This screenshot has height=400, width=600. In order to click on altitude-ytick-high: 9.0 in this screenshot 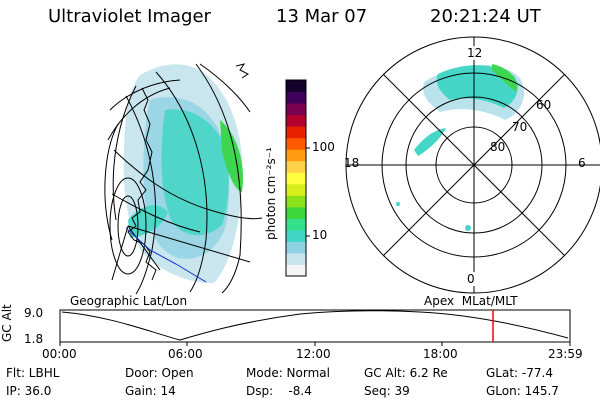, I will do `click(34, 313)`.